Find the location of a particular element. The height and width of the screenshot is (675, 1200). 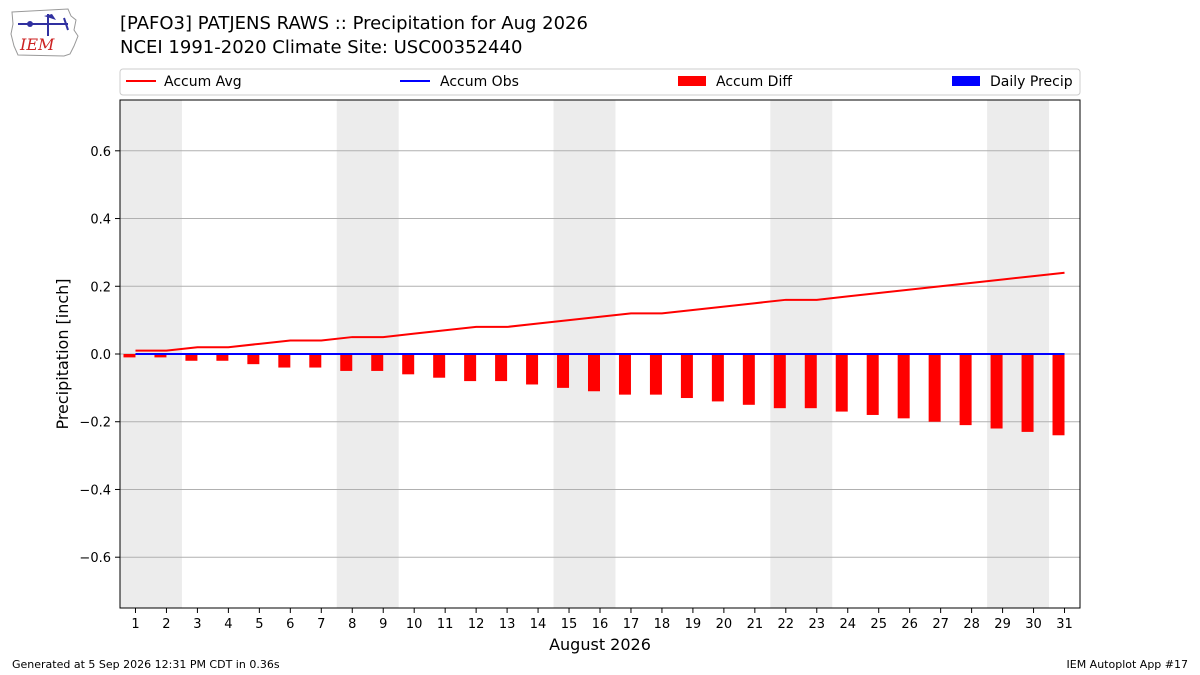

app-label: IEM Autoplot App #17 is located at coordinates (1128, 664).